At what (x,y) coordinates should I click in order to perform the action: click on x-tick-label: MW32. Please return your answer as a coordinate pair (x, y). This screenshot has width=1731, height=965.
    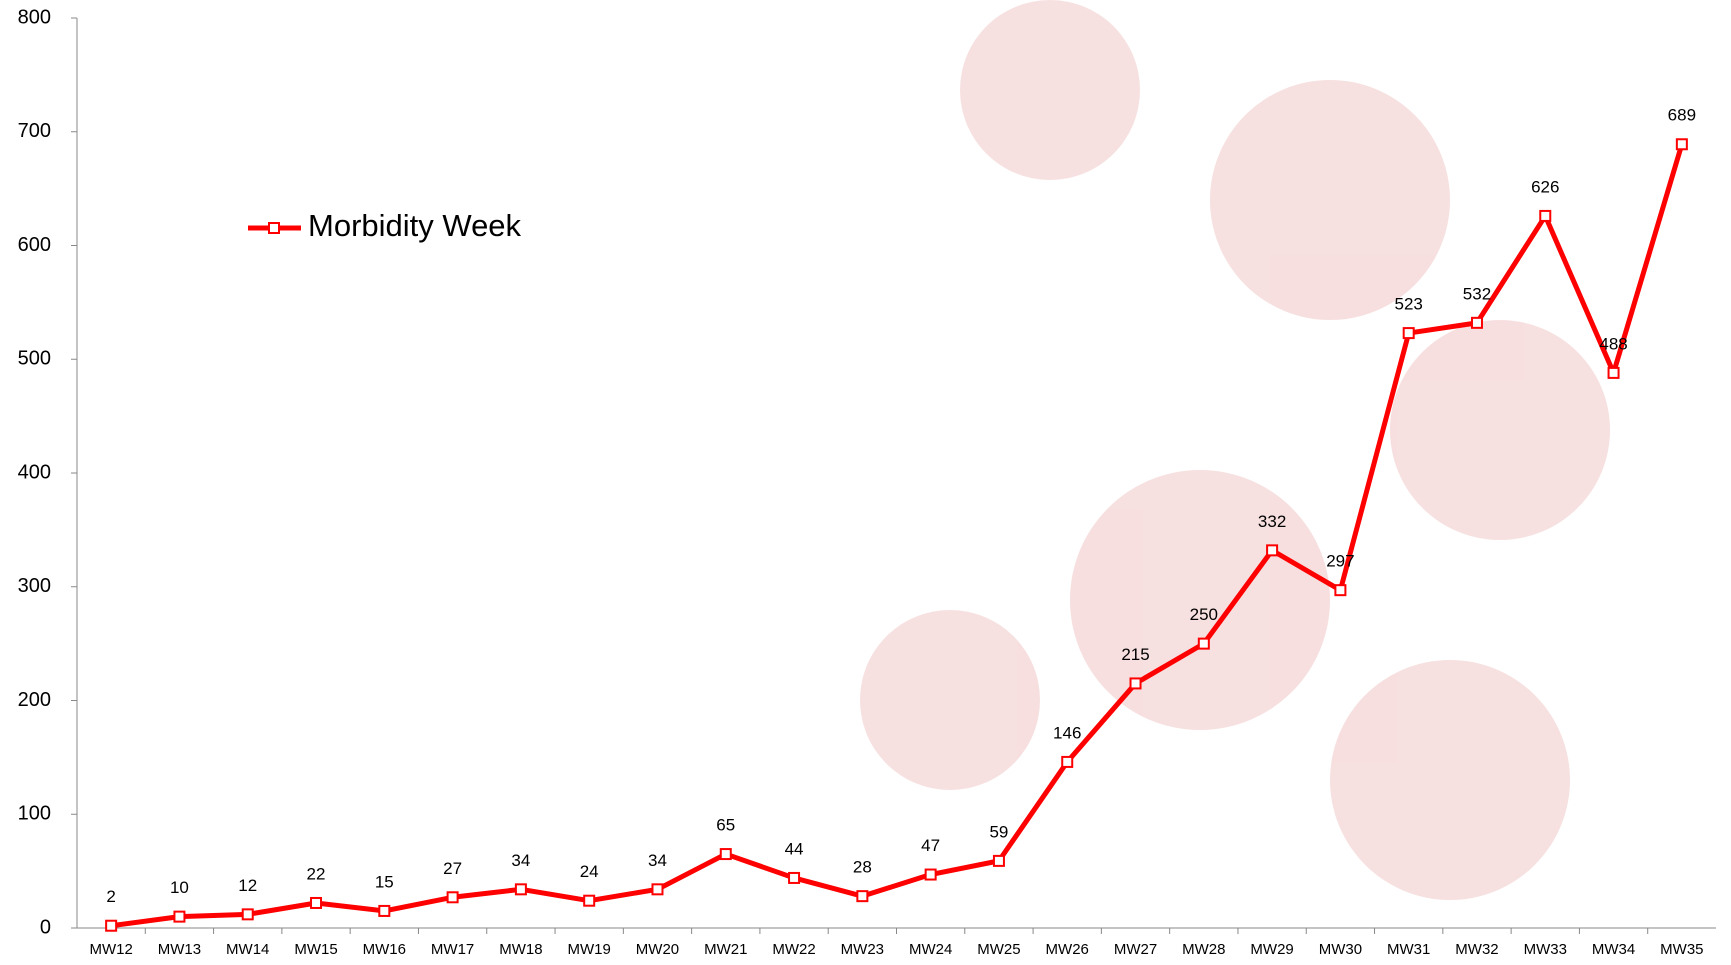
    Looking at the image, I should click on (1476, 949).